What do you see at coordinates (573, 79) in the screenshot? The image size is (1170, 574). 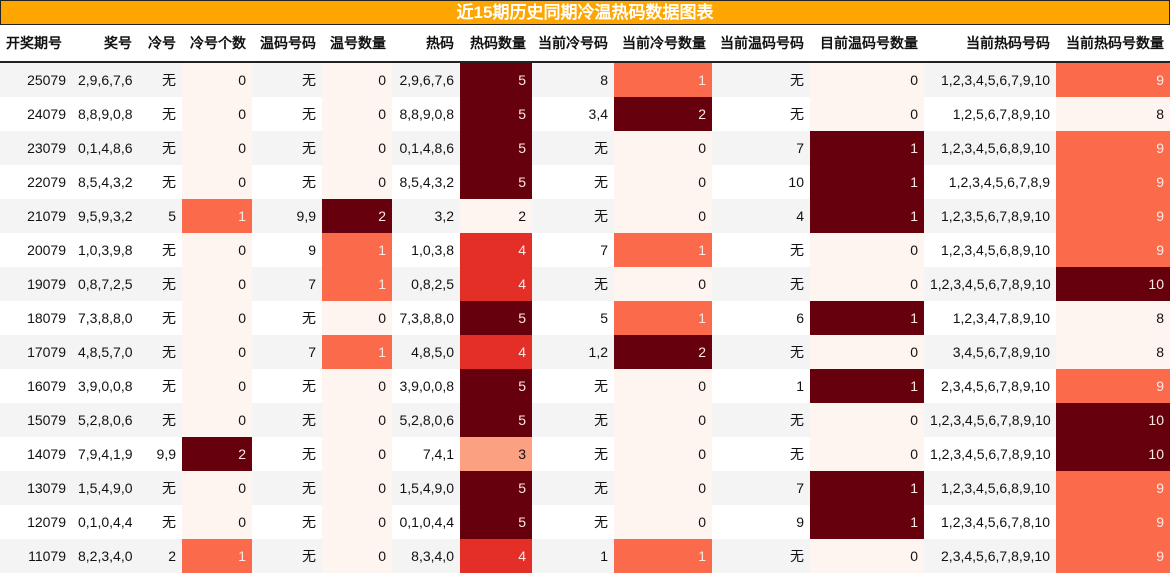 I see `table-cell: 8` at bounding box center [573, 79].